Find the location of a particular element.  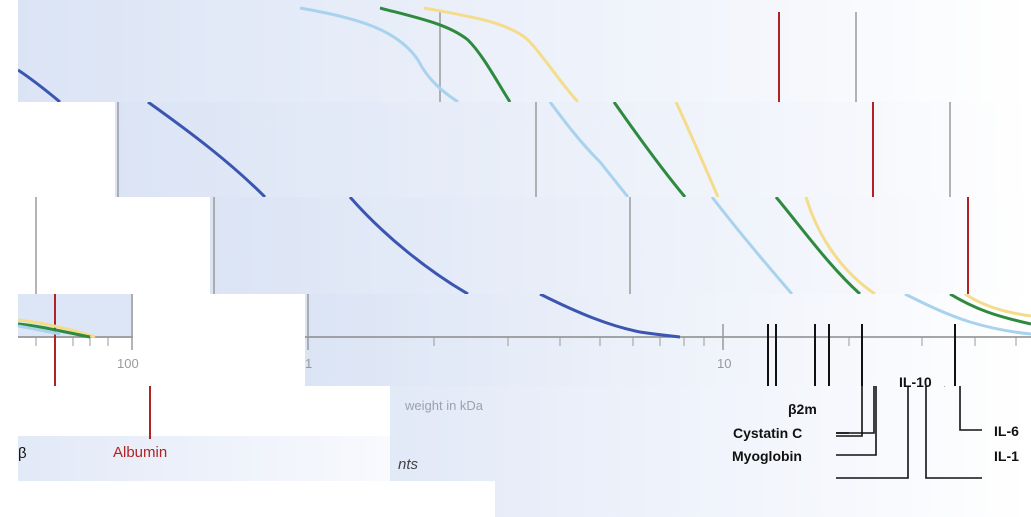

strip-d-bg is located at coordinates (668, 340).